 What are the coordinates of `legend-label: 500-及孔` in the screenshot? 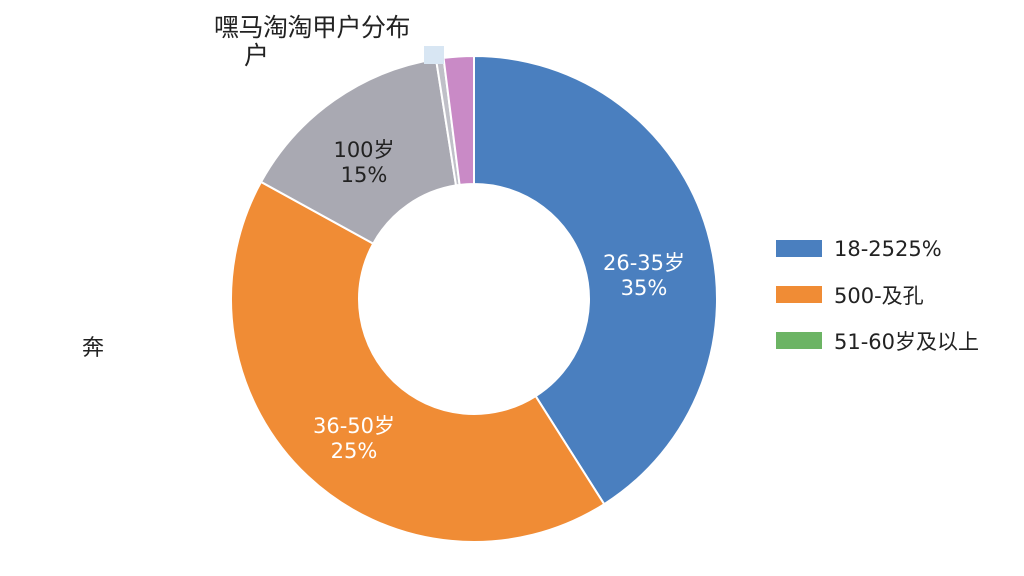 It's located at (879, 295).